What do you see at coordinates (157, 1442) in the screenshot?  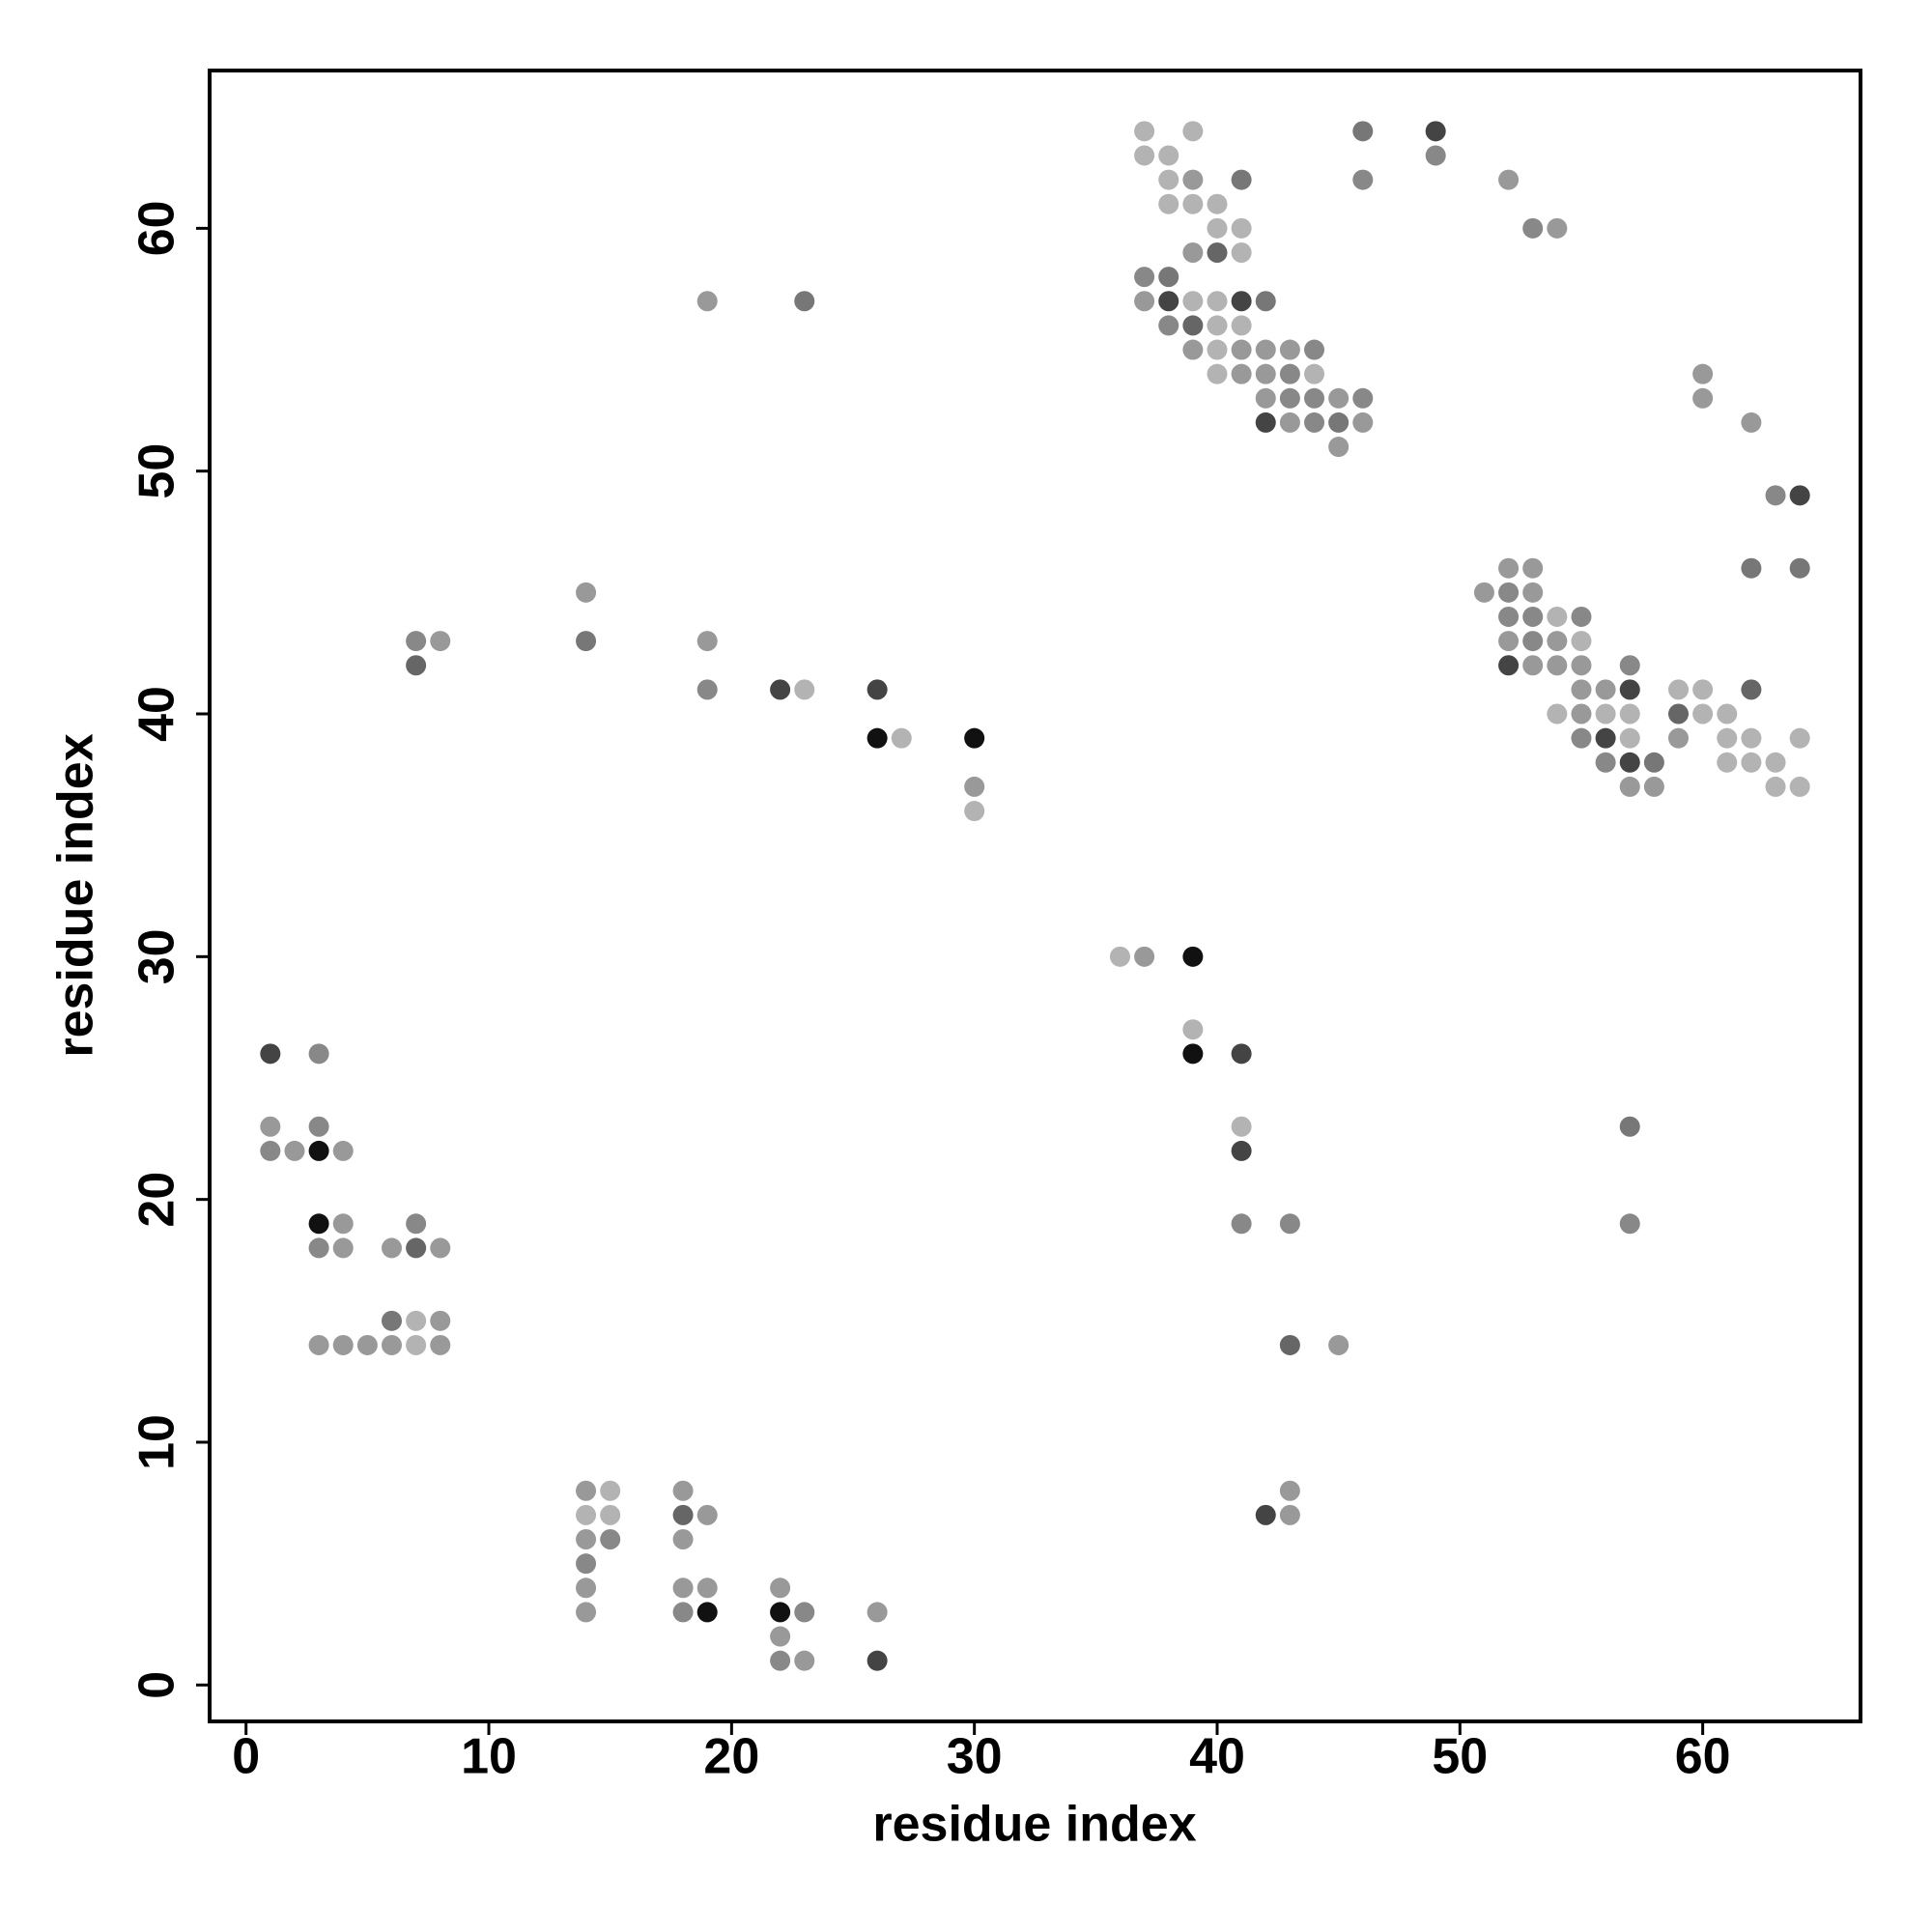 I see `y-tick-label: 10` at bounding box center [157, 1442].